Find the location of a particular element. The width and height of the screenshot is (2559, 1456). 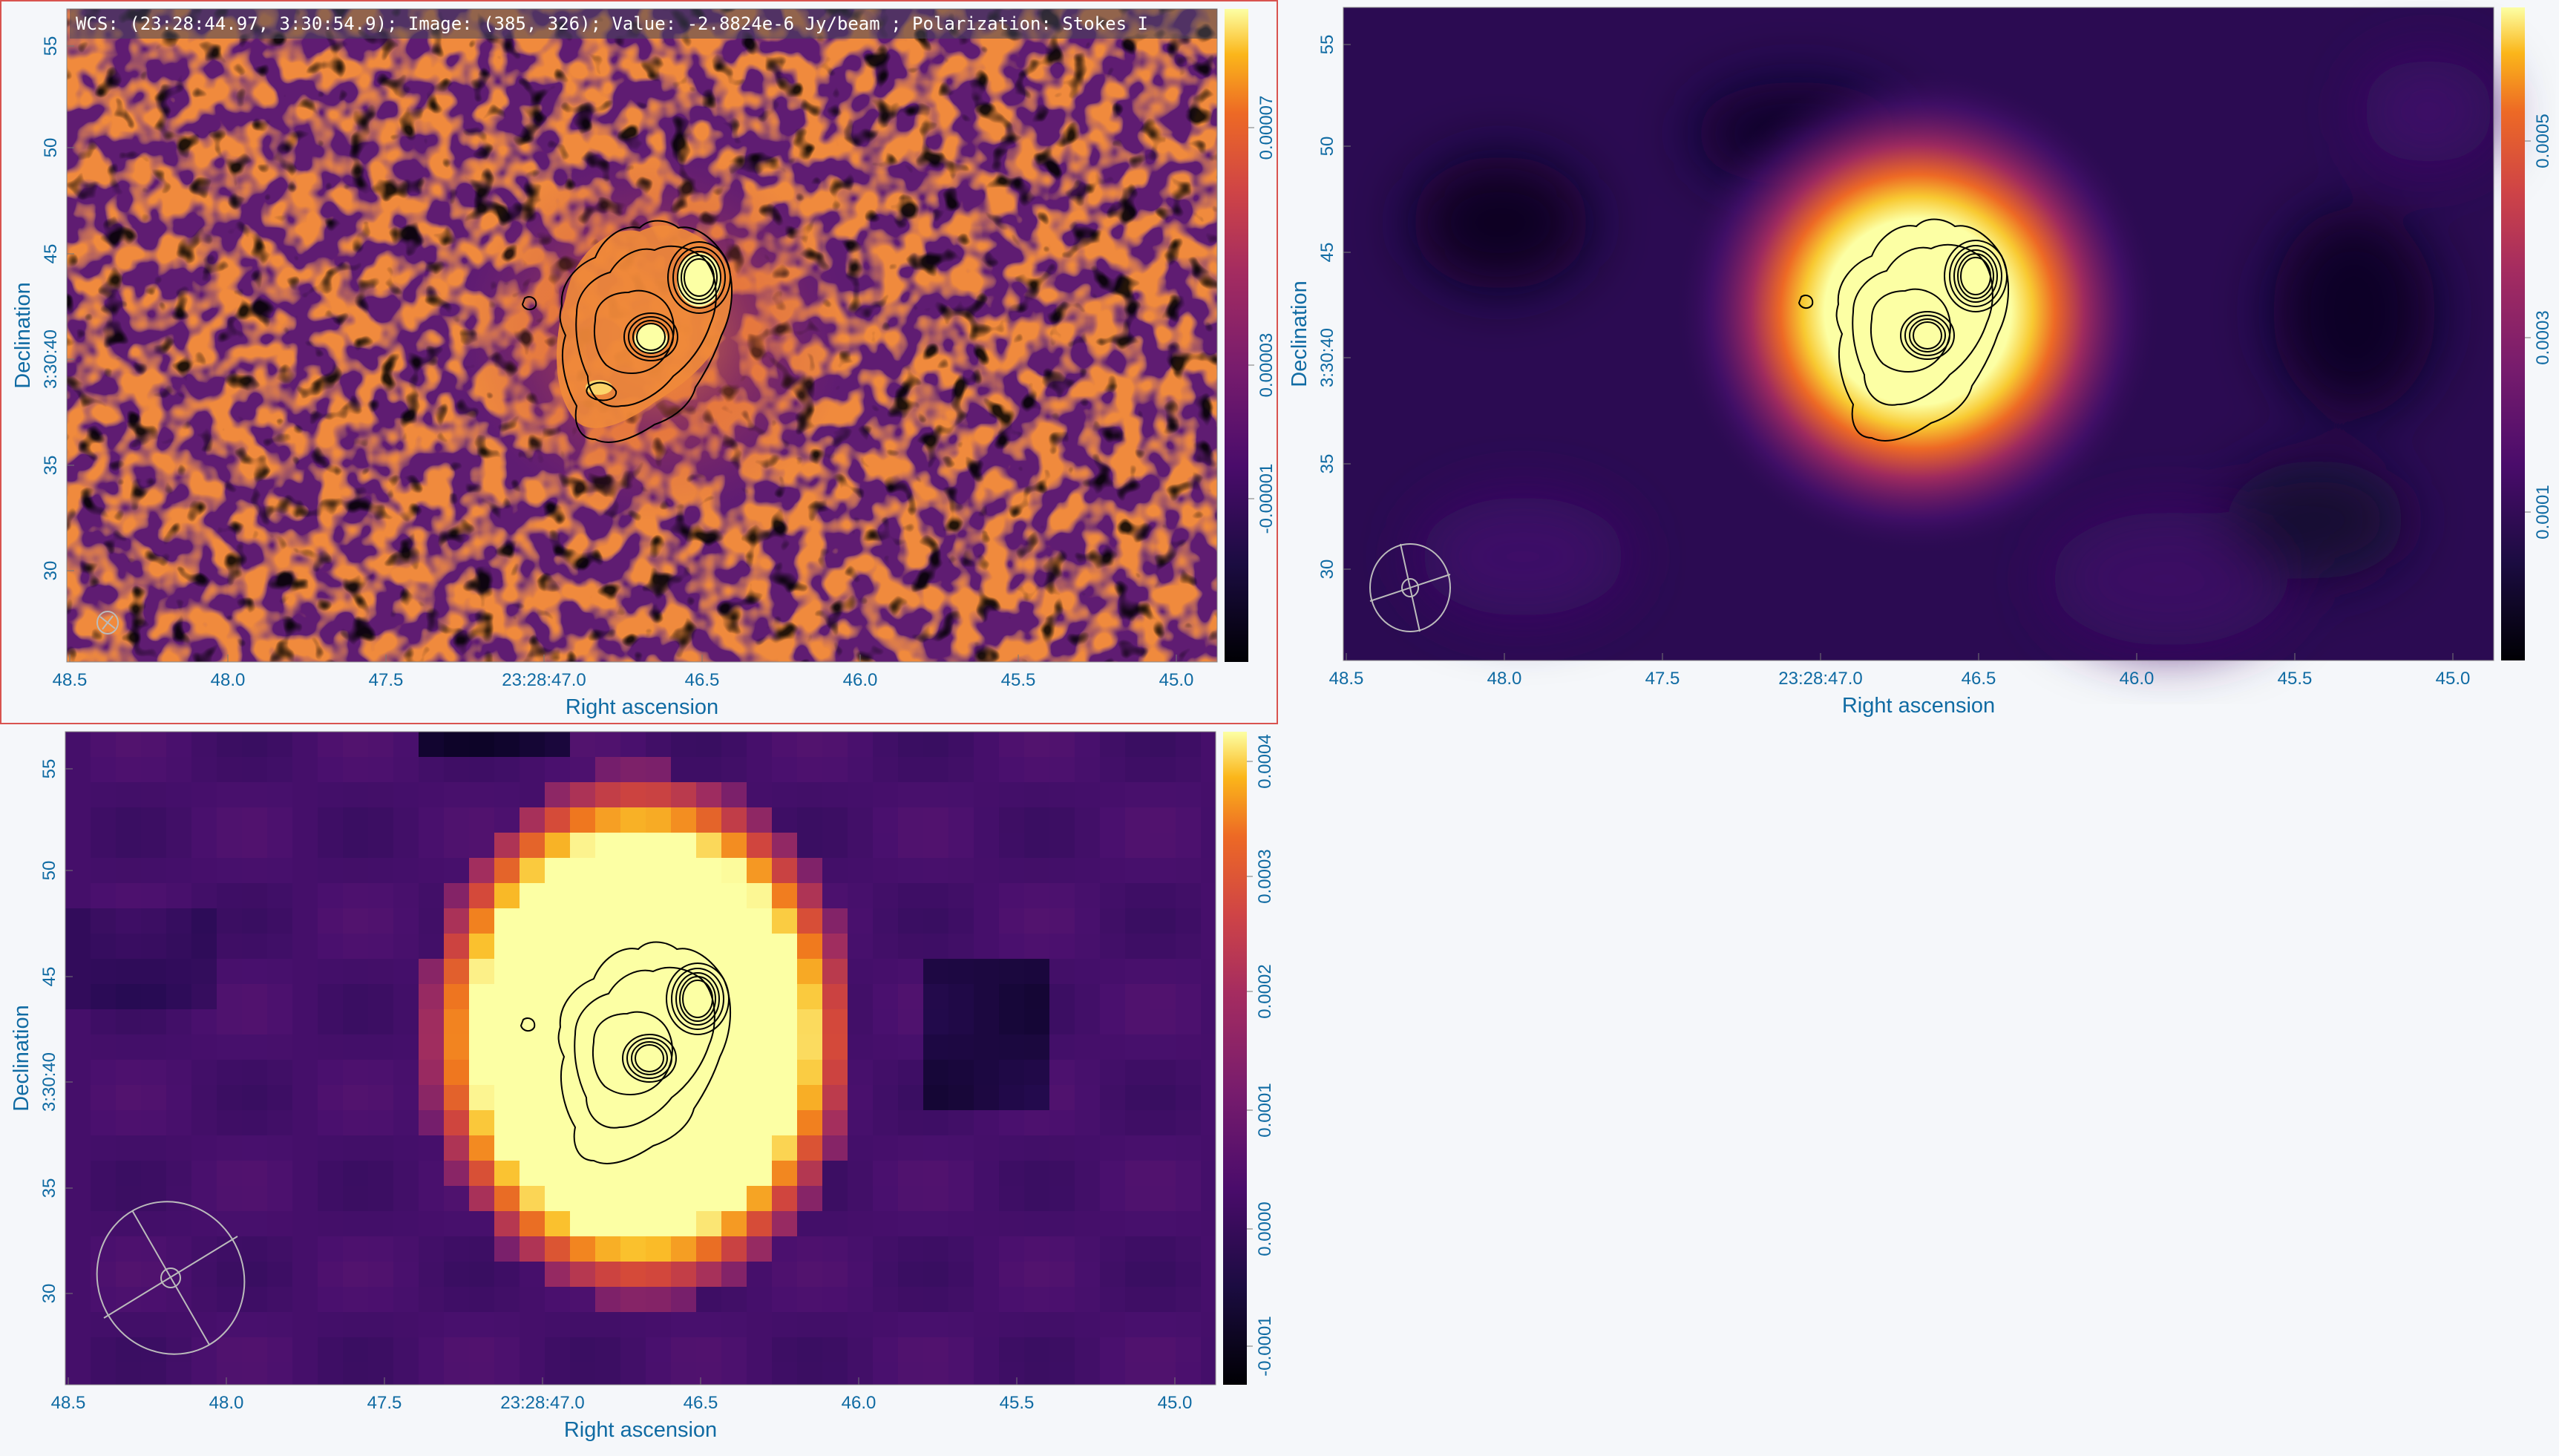

contour-overlay is located at coordinates (1904, 330).